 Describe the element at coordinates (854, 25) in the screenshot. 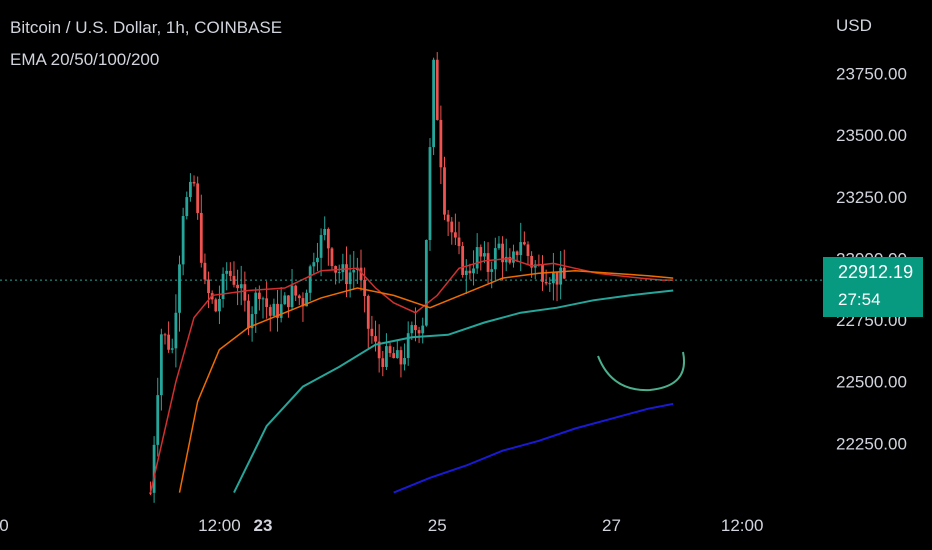

I see `y-axis-currency: USD` at that location.